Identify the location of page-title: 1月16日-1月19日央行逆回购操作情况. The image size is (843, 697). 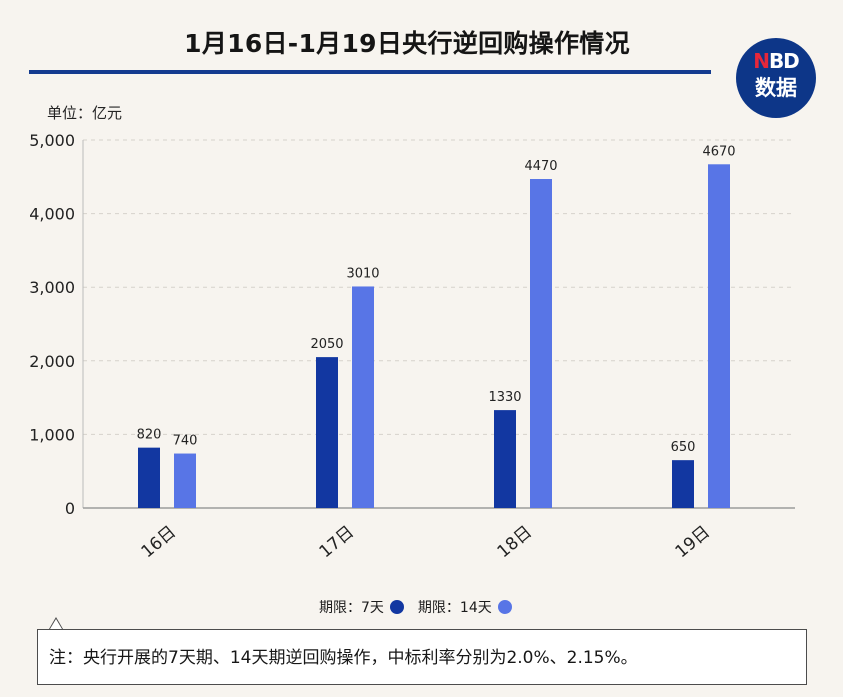
(407, 43).